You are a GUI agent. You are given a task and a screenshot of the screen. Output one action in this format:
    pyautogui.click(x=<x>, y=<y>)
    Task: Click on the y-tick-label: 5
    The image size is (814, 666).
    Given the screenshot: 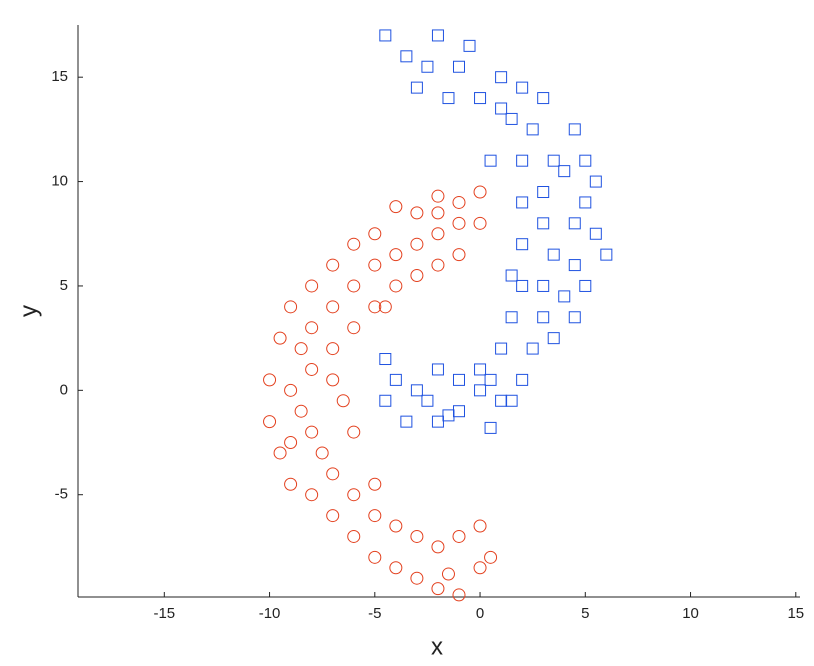 What is the action you would take?
    pyautogui.click(x=64, y=285)
    